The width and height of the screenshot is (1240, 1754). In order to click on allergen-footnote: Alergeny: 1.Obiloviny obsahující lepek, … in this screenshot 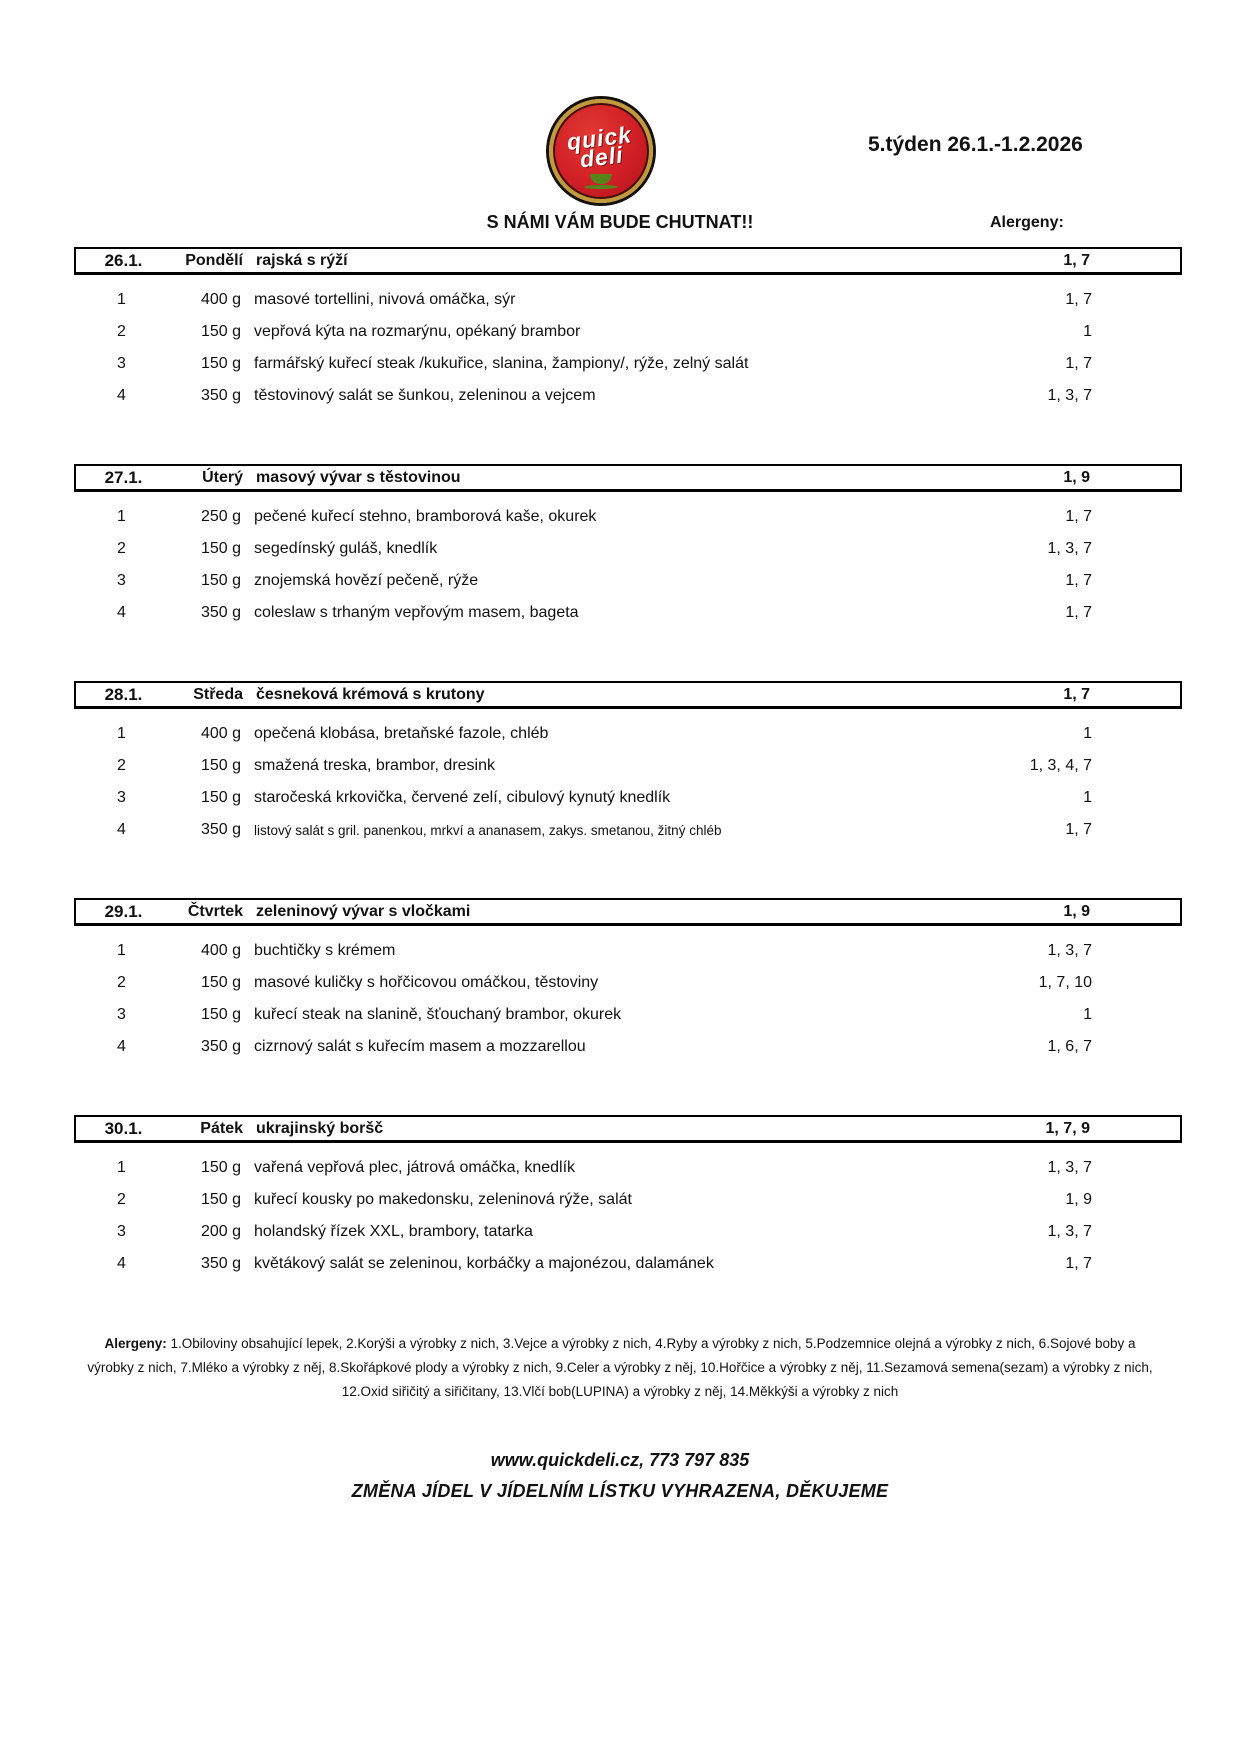, I will do `click(620, 1367)`.